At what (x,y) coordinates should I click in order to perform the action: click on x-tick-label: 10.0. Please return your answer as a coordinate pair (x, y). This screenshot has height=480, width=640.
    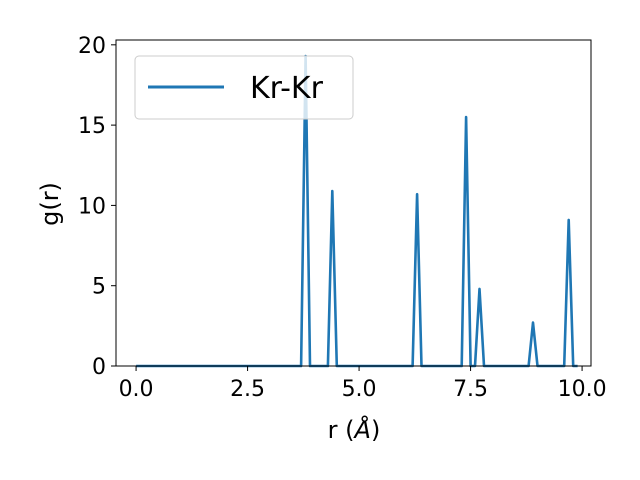
    Looking at the image, I should click on (582, 389).